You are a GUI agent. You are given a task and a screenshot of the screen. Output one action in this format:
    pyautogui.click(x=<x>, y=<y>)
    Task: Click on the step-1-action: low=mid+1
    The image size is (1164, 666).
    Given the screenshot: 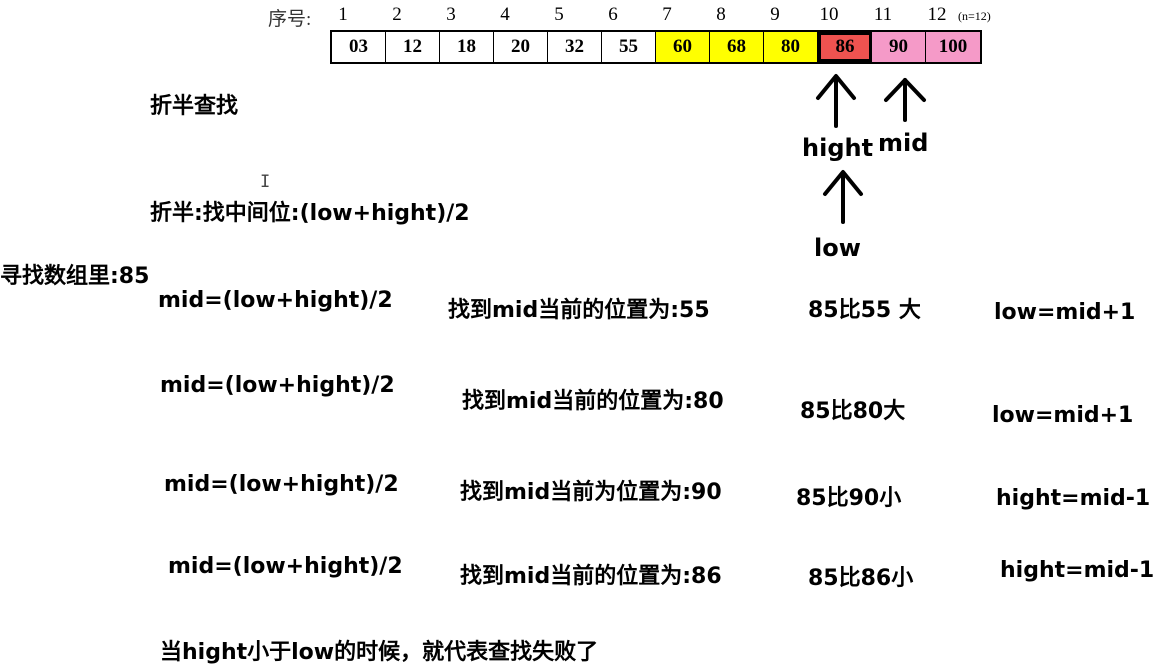 What is the action you would take?
    pyautogui.click(x=1065, y=312)
    